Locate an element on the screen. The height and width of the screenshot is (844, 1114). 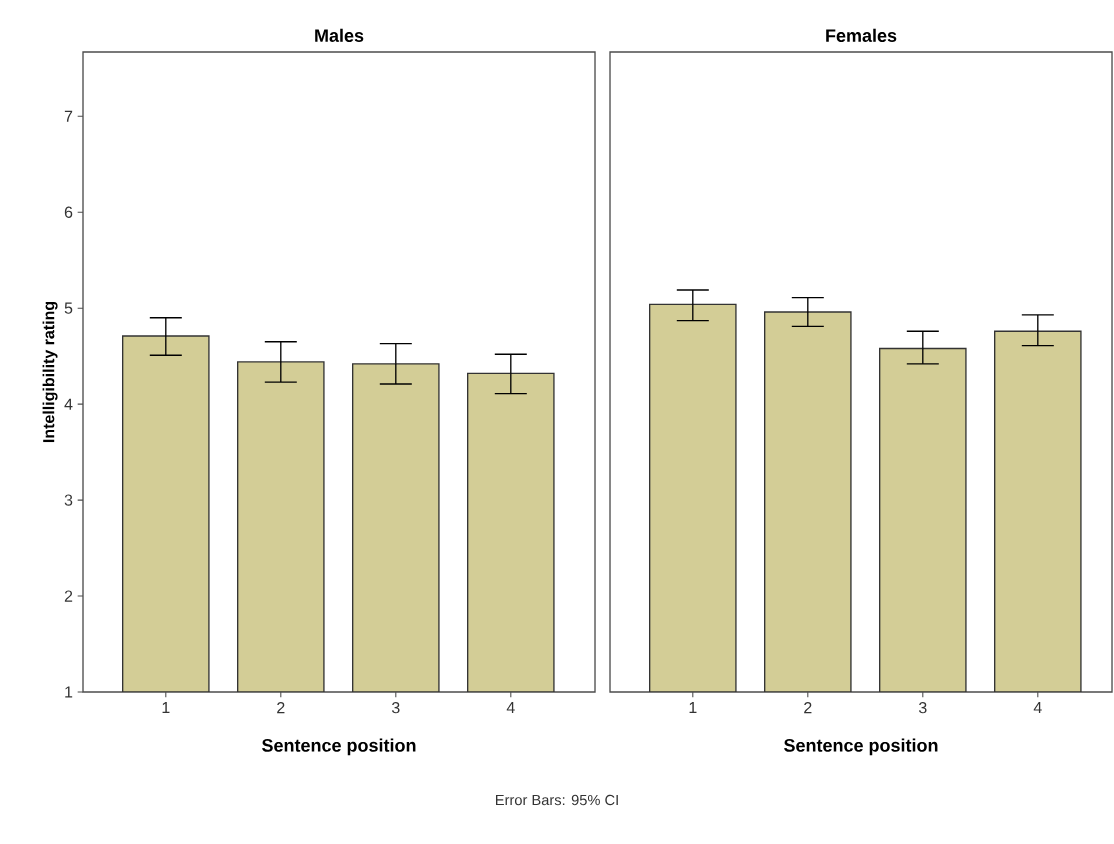
chart-title: Males is located at coordinates (339, 35).